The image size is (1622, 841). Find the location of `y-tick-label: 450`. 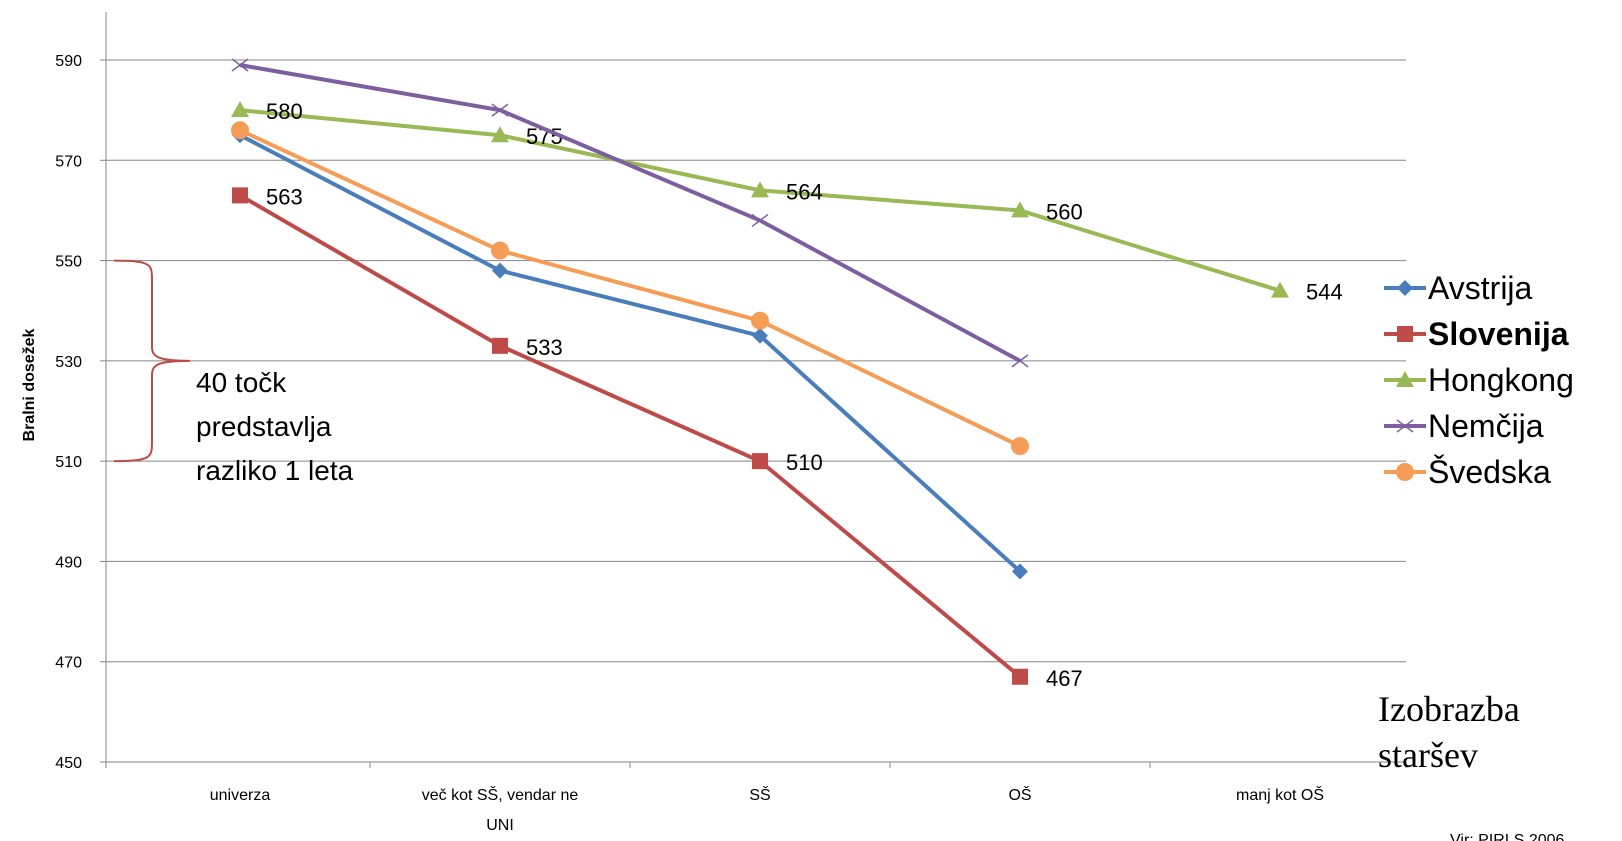

y-tick-label: 450 is located at coordinates (68, 763).